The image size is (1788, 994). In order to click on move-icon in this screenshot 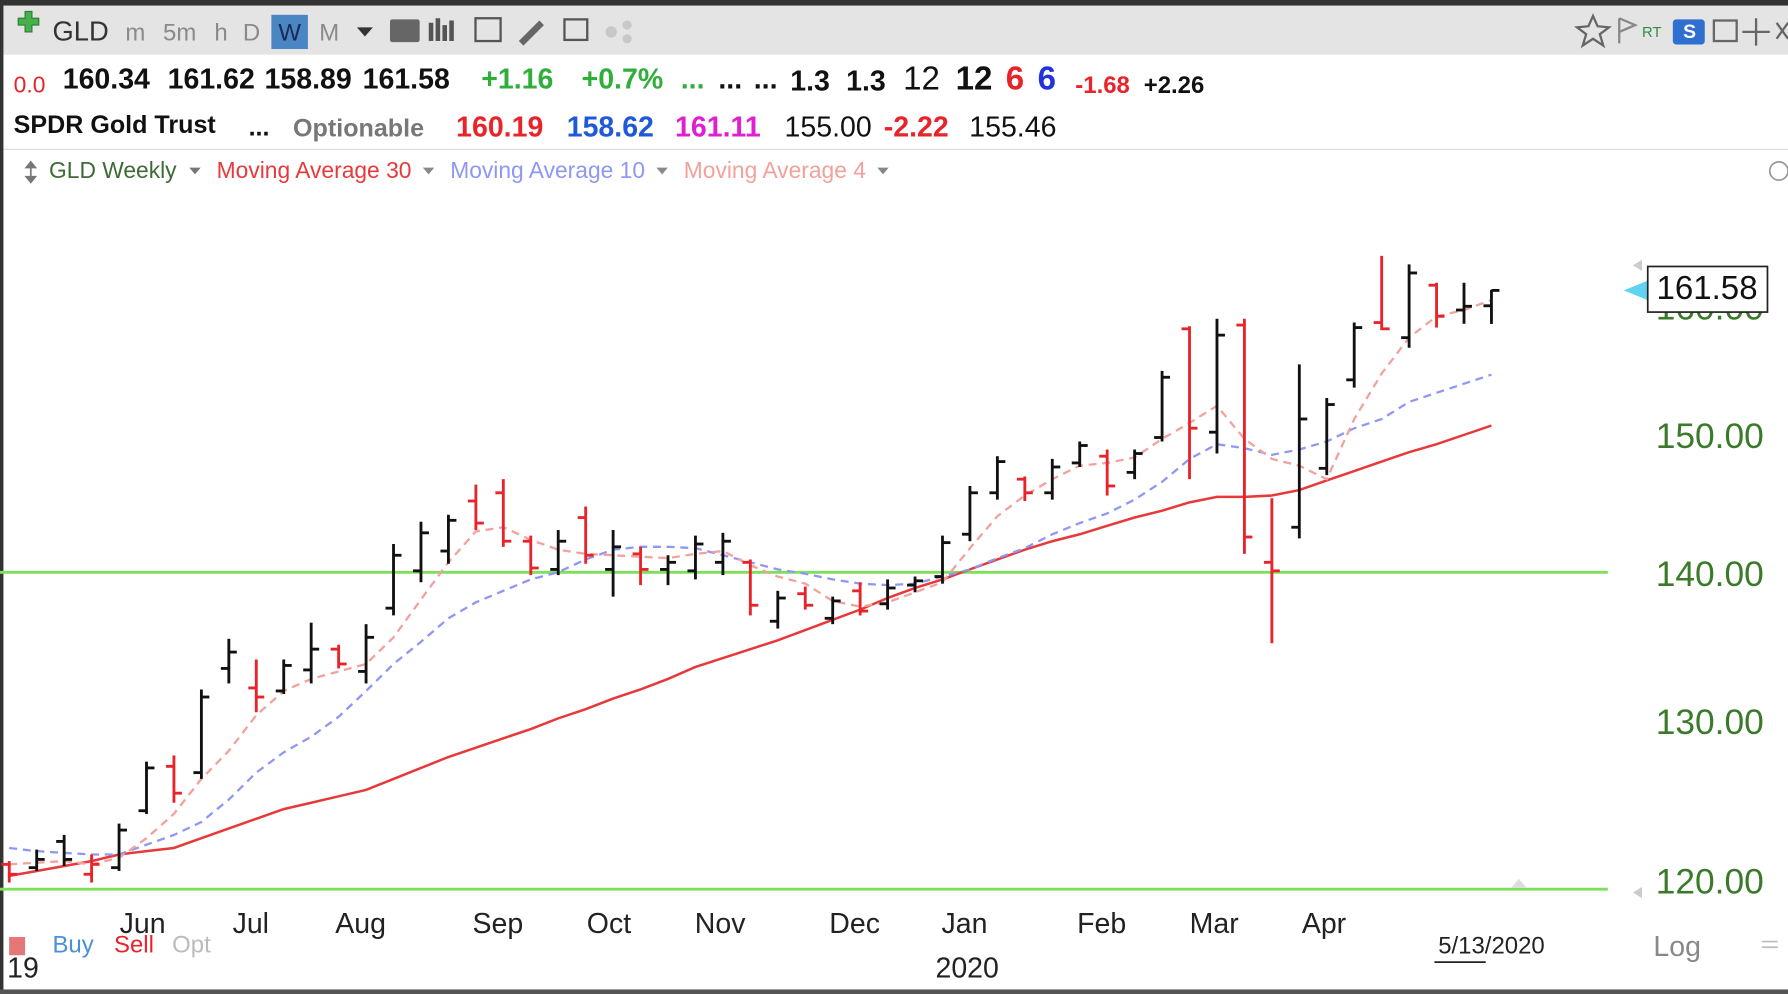, I will do `click(1756, 32)`.